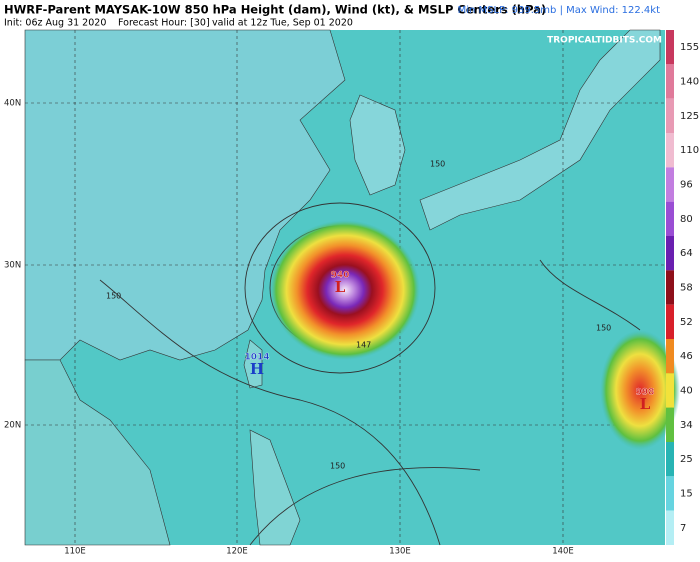 This screenshot has height=562, width=700. I want to click on lon-label: 120E, so click(237, 552).